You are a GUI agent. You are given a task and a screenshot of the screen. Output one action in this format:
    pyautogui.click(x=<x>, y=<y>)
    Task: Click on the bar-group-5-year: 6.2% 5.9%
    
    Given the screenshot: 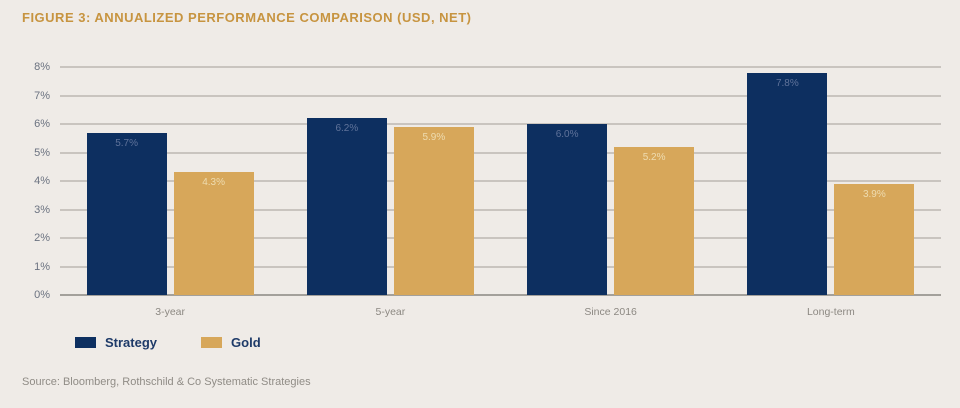 What is the action you would take?
    pyautogui.click(x=390, y=181)
    